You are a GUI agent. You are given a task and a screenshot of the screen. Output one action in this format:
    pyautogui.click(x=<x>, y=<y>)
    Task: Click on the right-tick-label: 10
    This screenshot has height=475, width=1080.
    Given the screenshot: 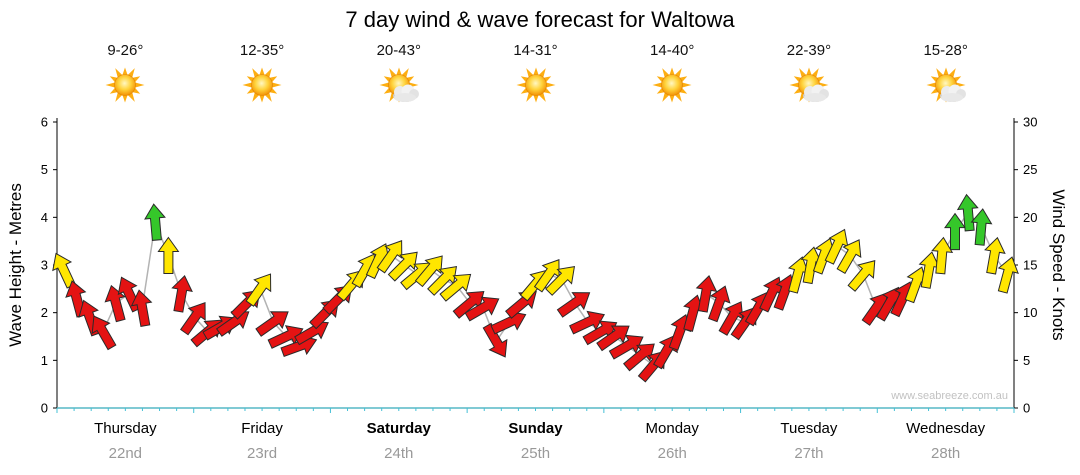 What is the action you would take?
    pyautogui.click(x=1030, y=312)
    